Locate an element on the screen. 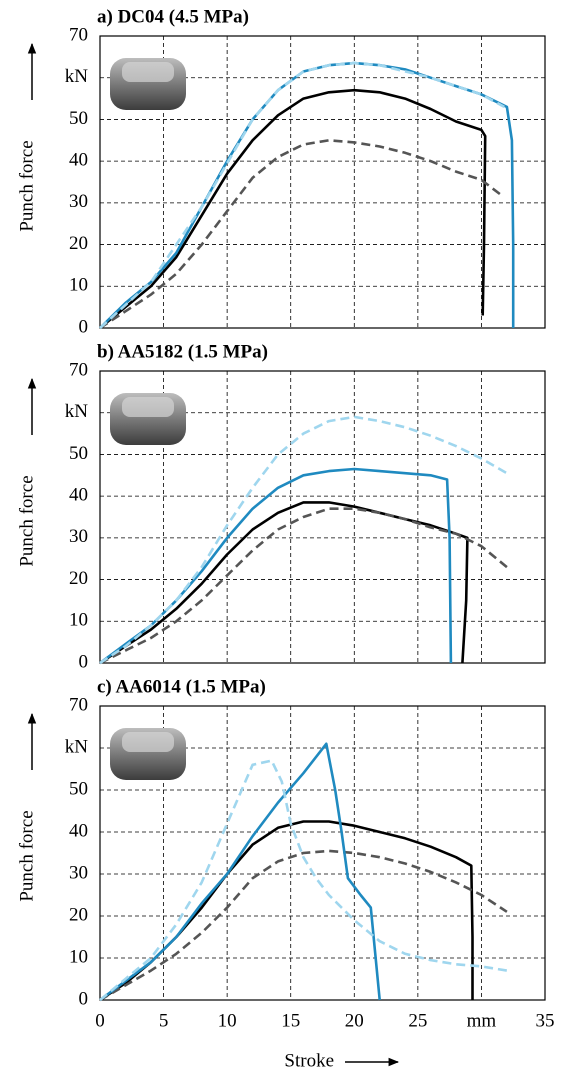 Image resolution: width=566 pixels, height=1074 pixels. x-tick-label: 15 is located at coordinates (290, 1020).